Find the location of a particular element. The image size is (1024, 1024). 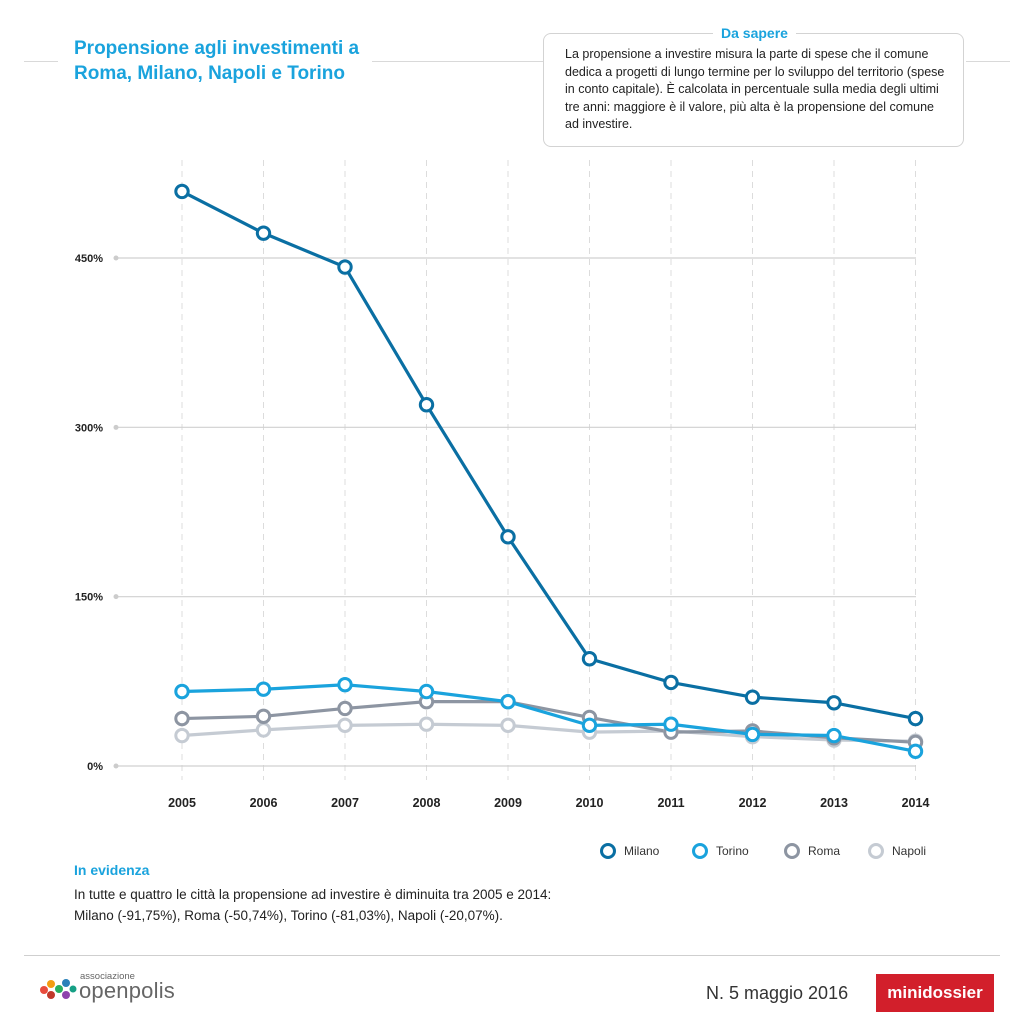

logo-small-text: associazione is located at coordinates (107, 976).